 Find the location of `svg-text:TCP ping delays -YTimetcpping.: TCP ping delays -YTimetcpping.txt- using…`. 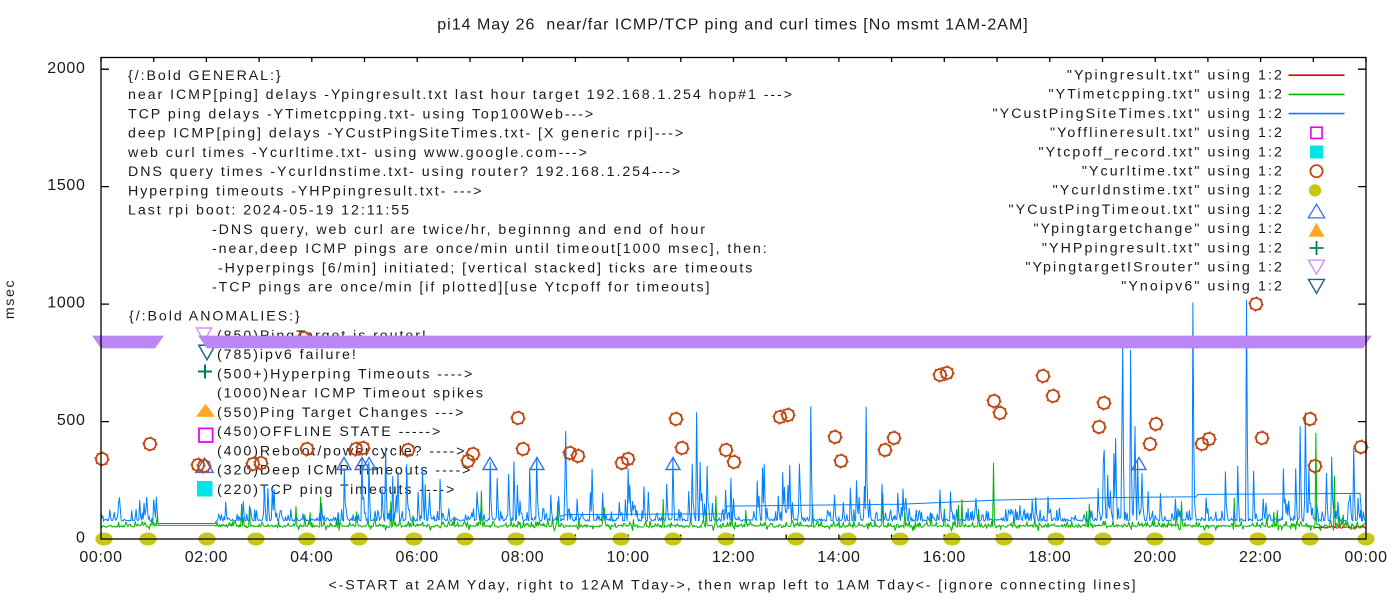

svg-text:TCP ping delays -YTimetcpping.: TCP ping delays -YTimetcpping.txt- using… is located at coordinates (361, 114).